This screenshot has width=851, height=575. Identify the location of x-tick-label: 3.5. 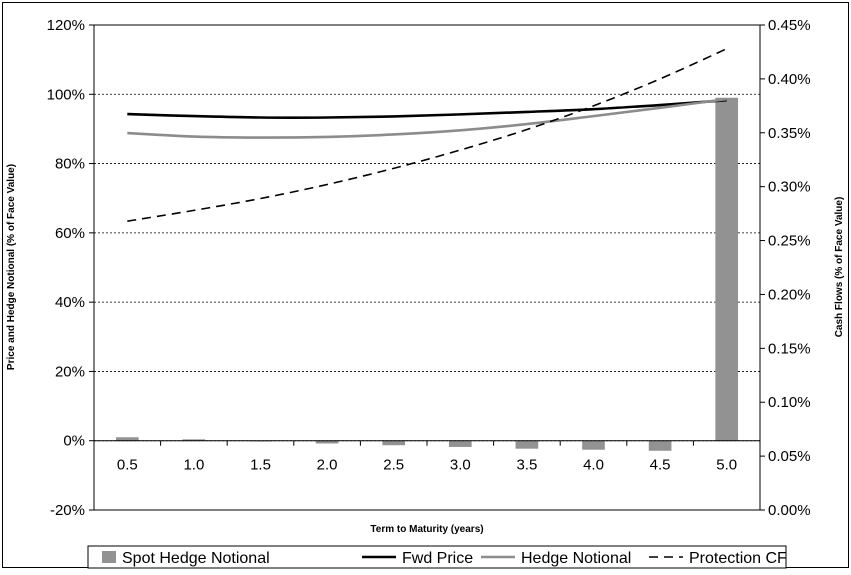
(526, 465).